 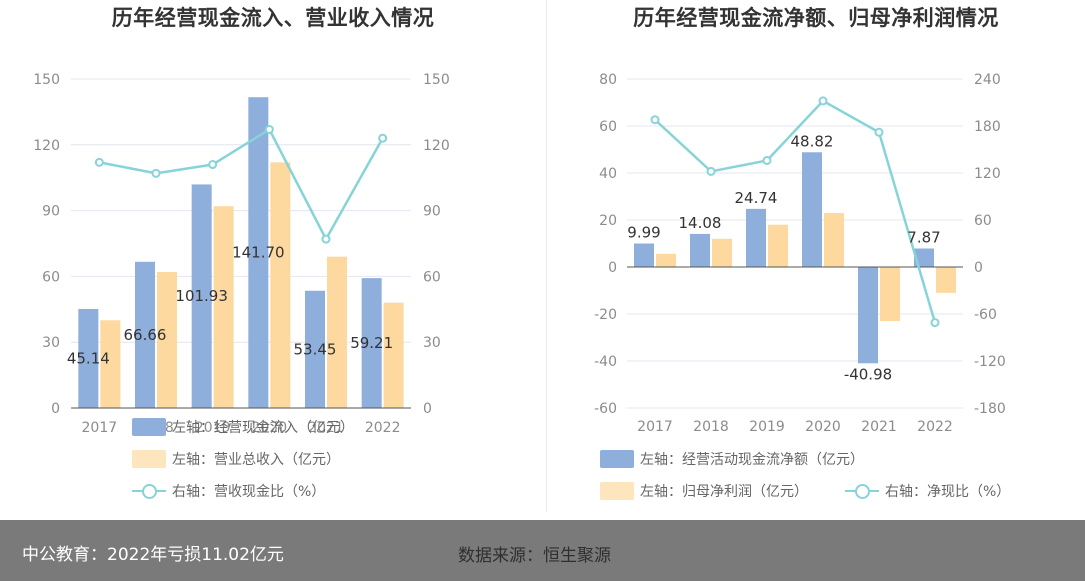 I want to click on data-label: 141.70, so click(x=258, y=253).